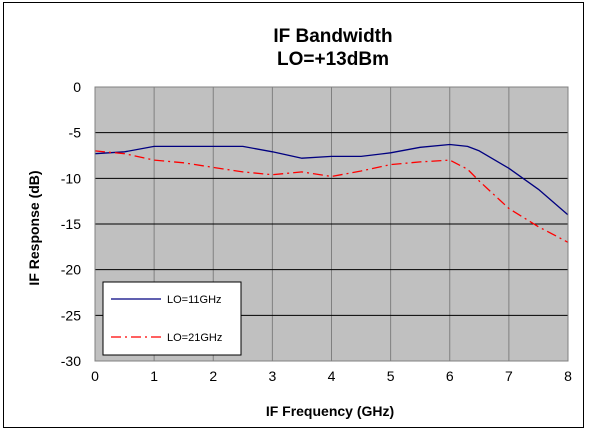 The width and height of the screenshot is (589, 430). I want to click on x-tick-label: 4, so click(332, 376).